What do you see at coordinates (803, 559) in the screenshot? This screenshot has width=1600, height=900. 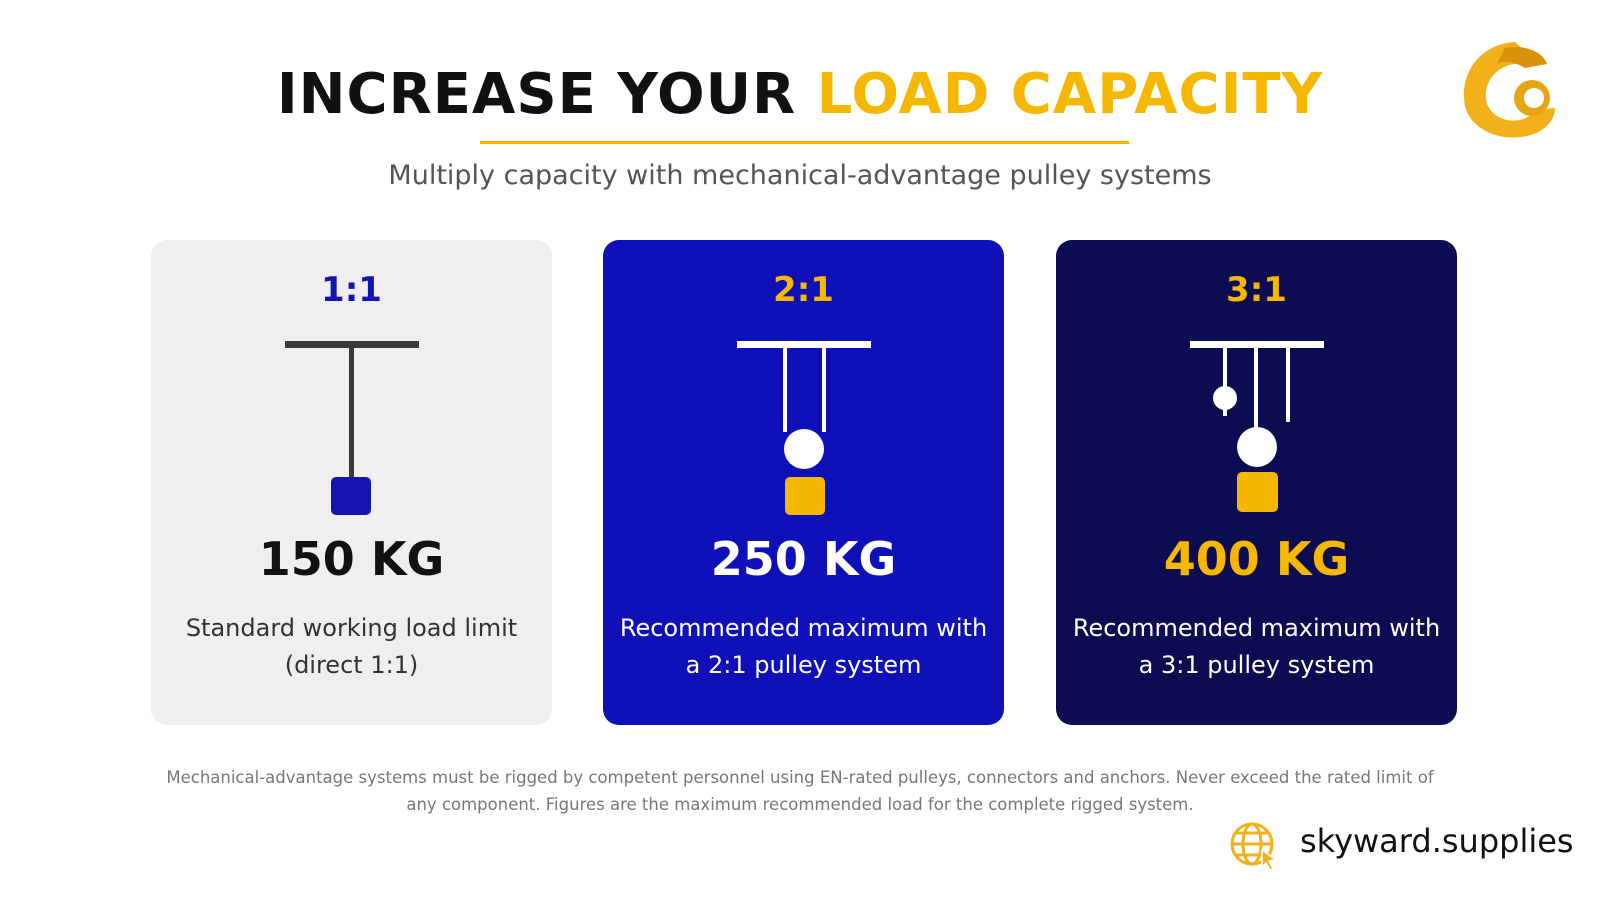 I see `load: 250 KG` at bounding box center [803, 559].